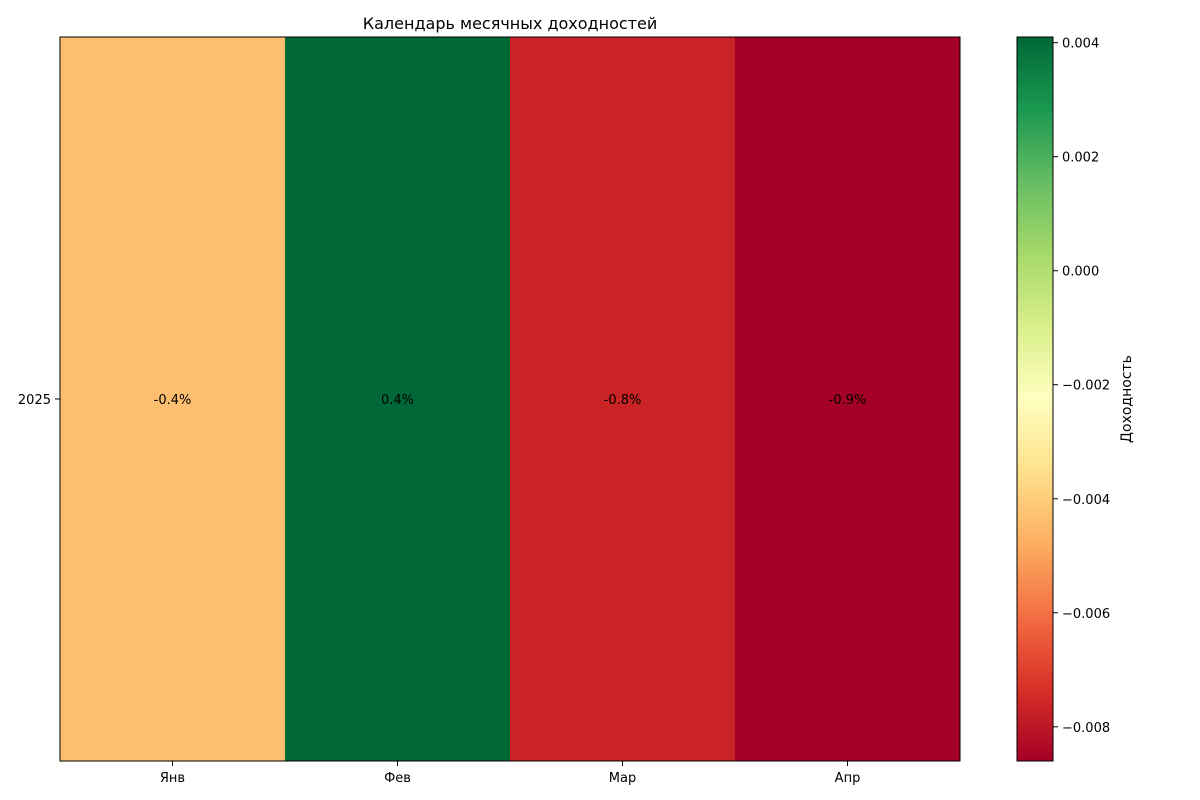 The image size is (1200, 800). I want to click on colorbar-ticks: 0.004 0.002 0.000 −0.002 −0.004 −0.006 −0.008, so click(1081, 386).